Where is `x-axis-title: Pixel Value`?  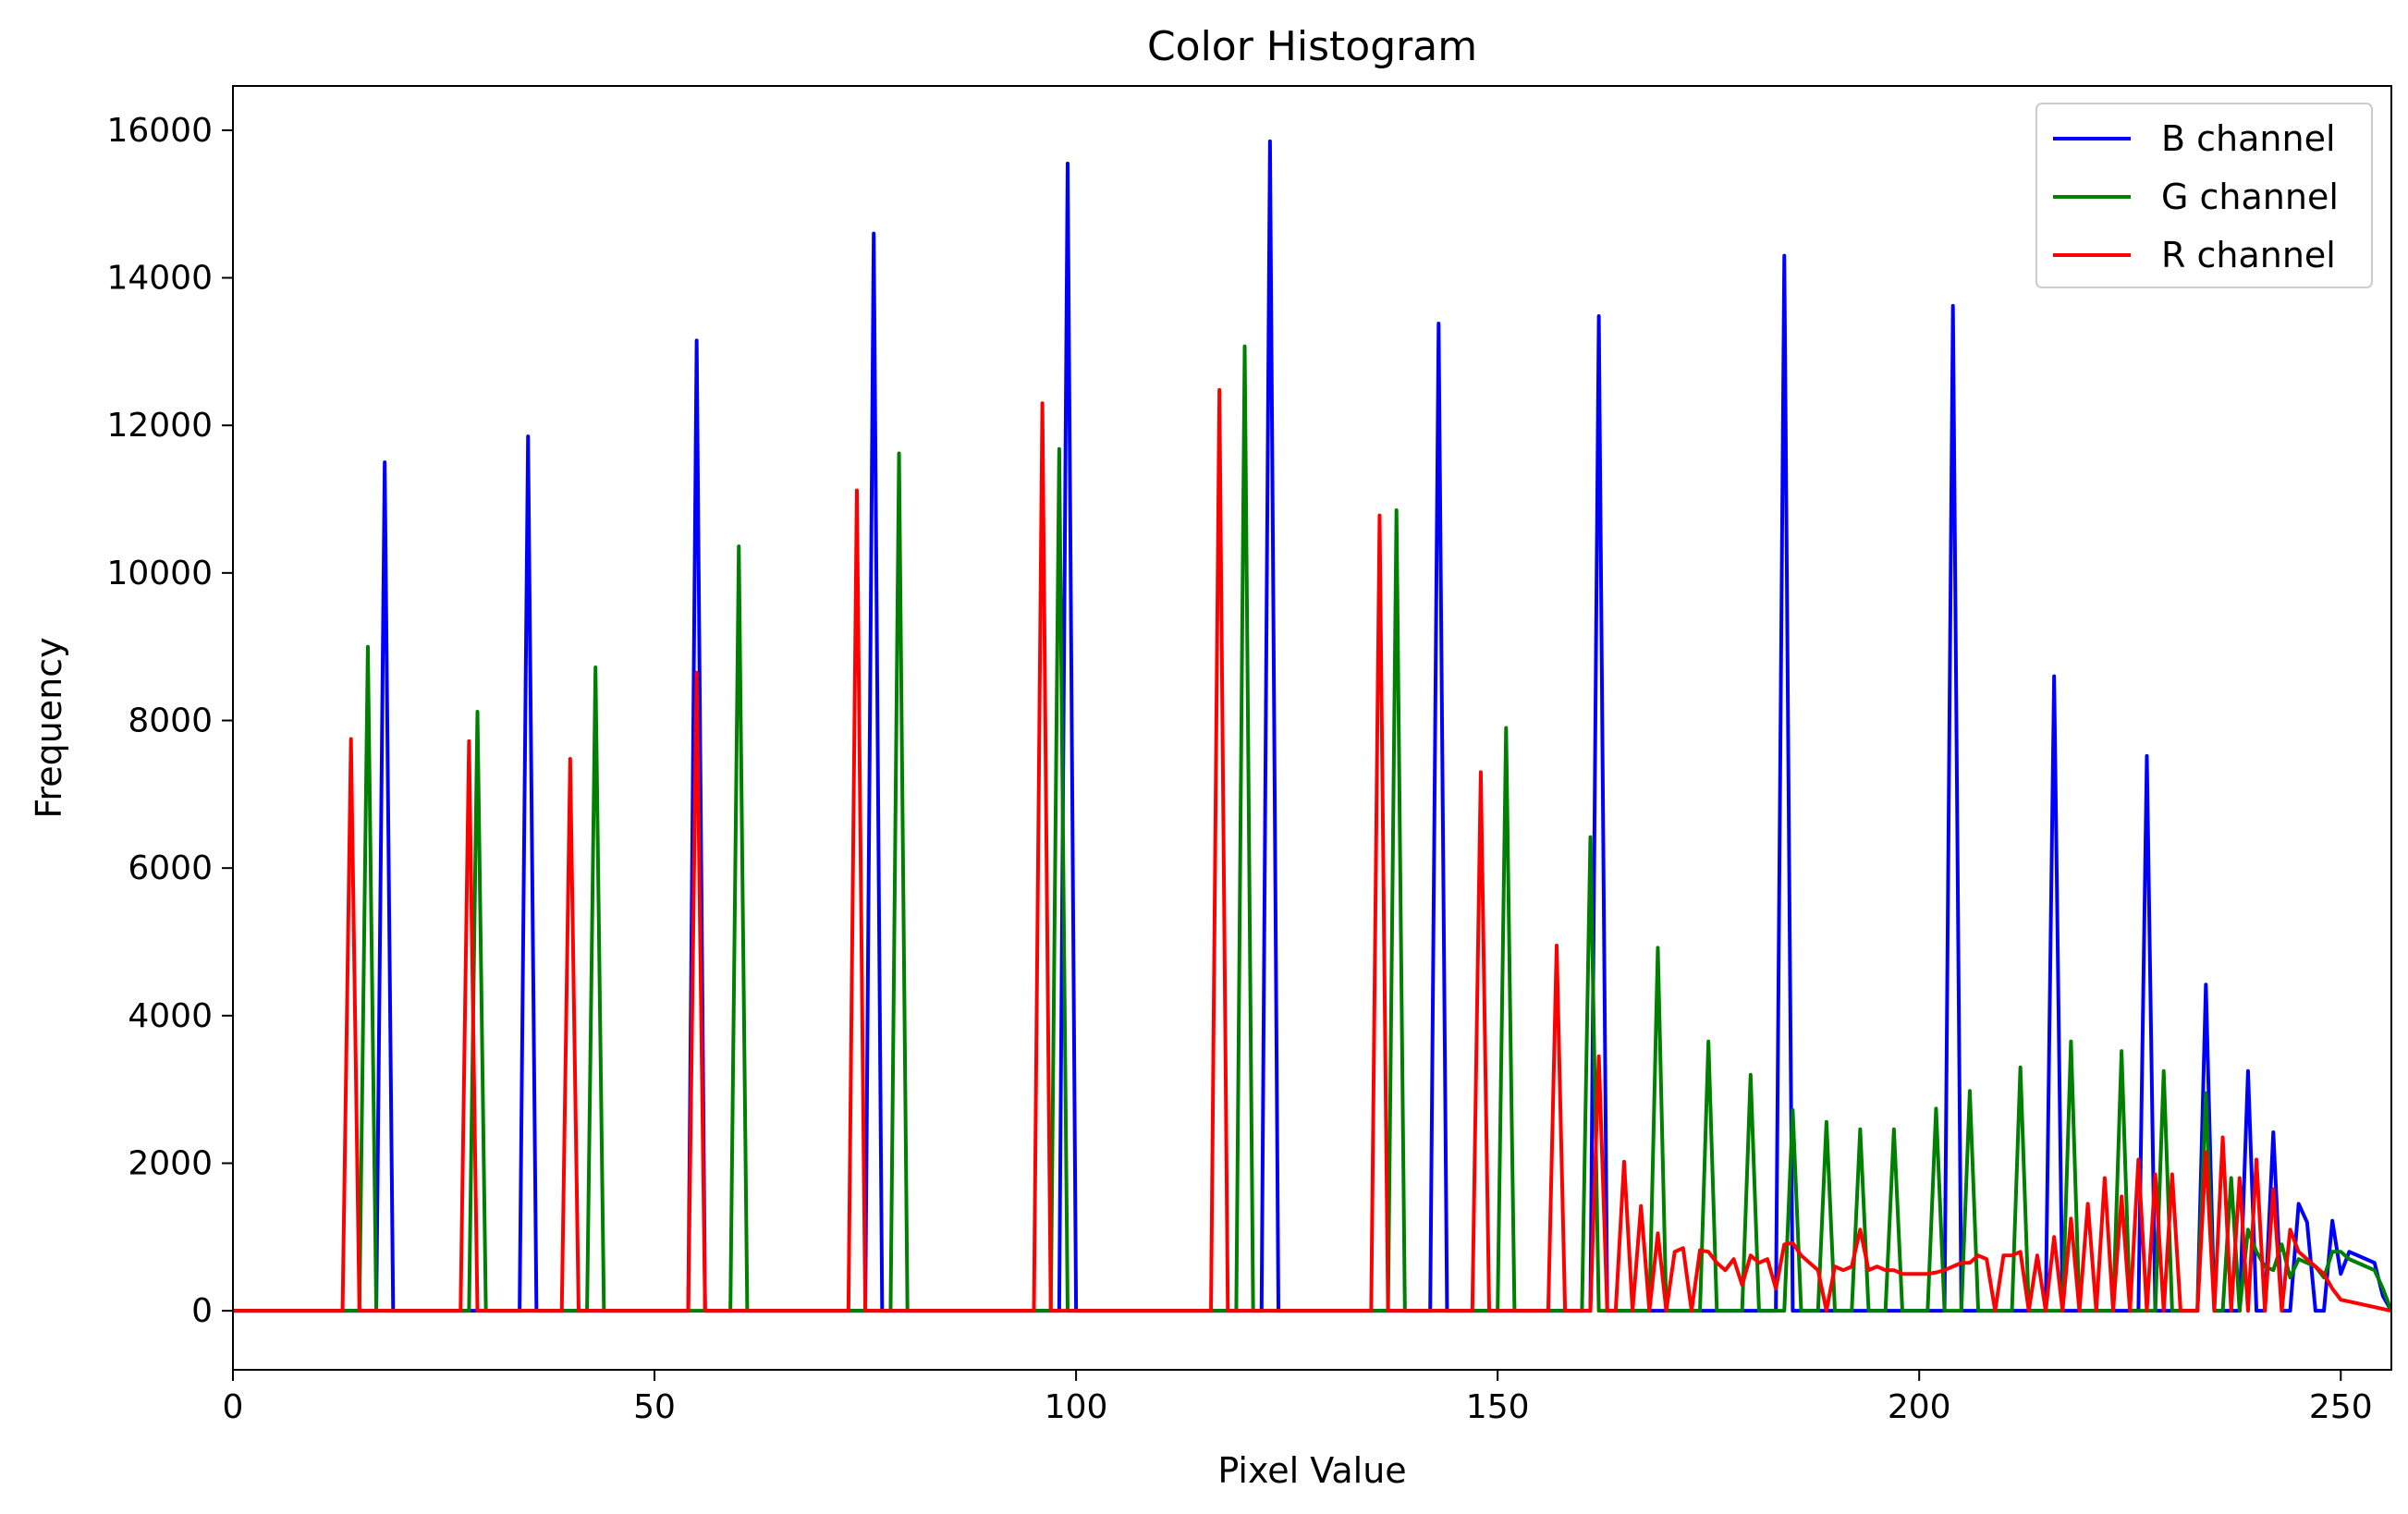
x-axis-title: Pixel Value is located at coordinates (1311, 1471).